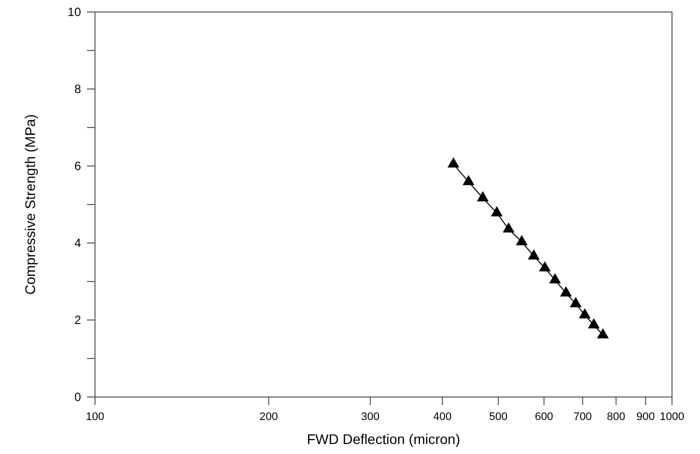 Image resolution: width=700 pixels, height=454 pixels. Describe the element at coordinates (269, 417) in the screenshot. I see `x-tick-label: 200` at that location.